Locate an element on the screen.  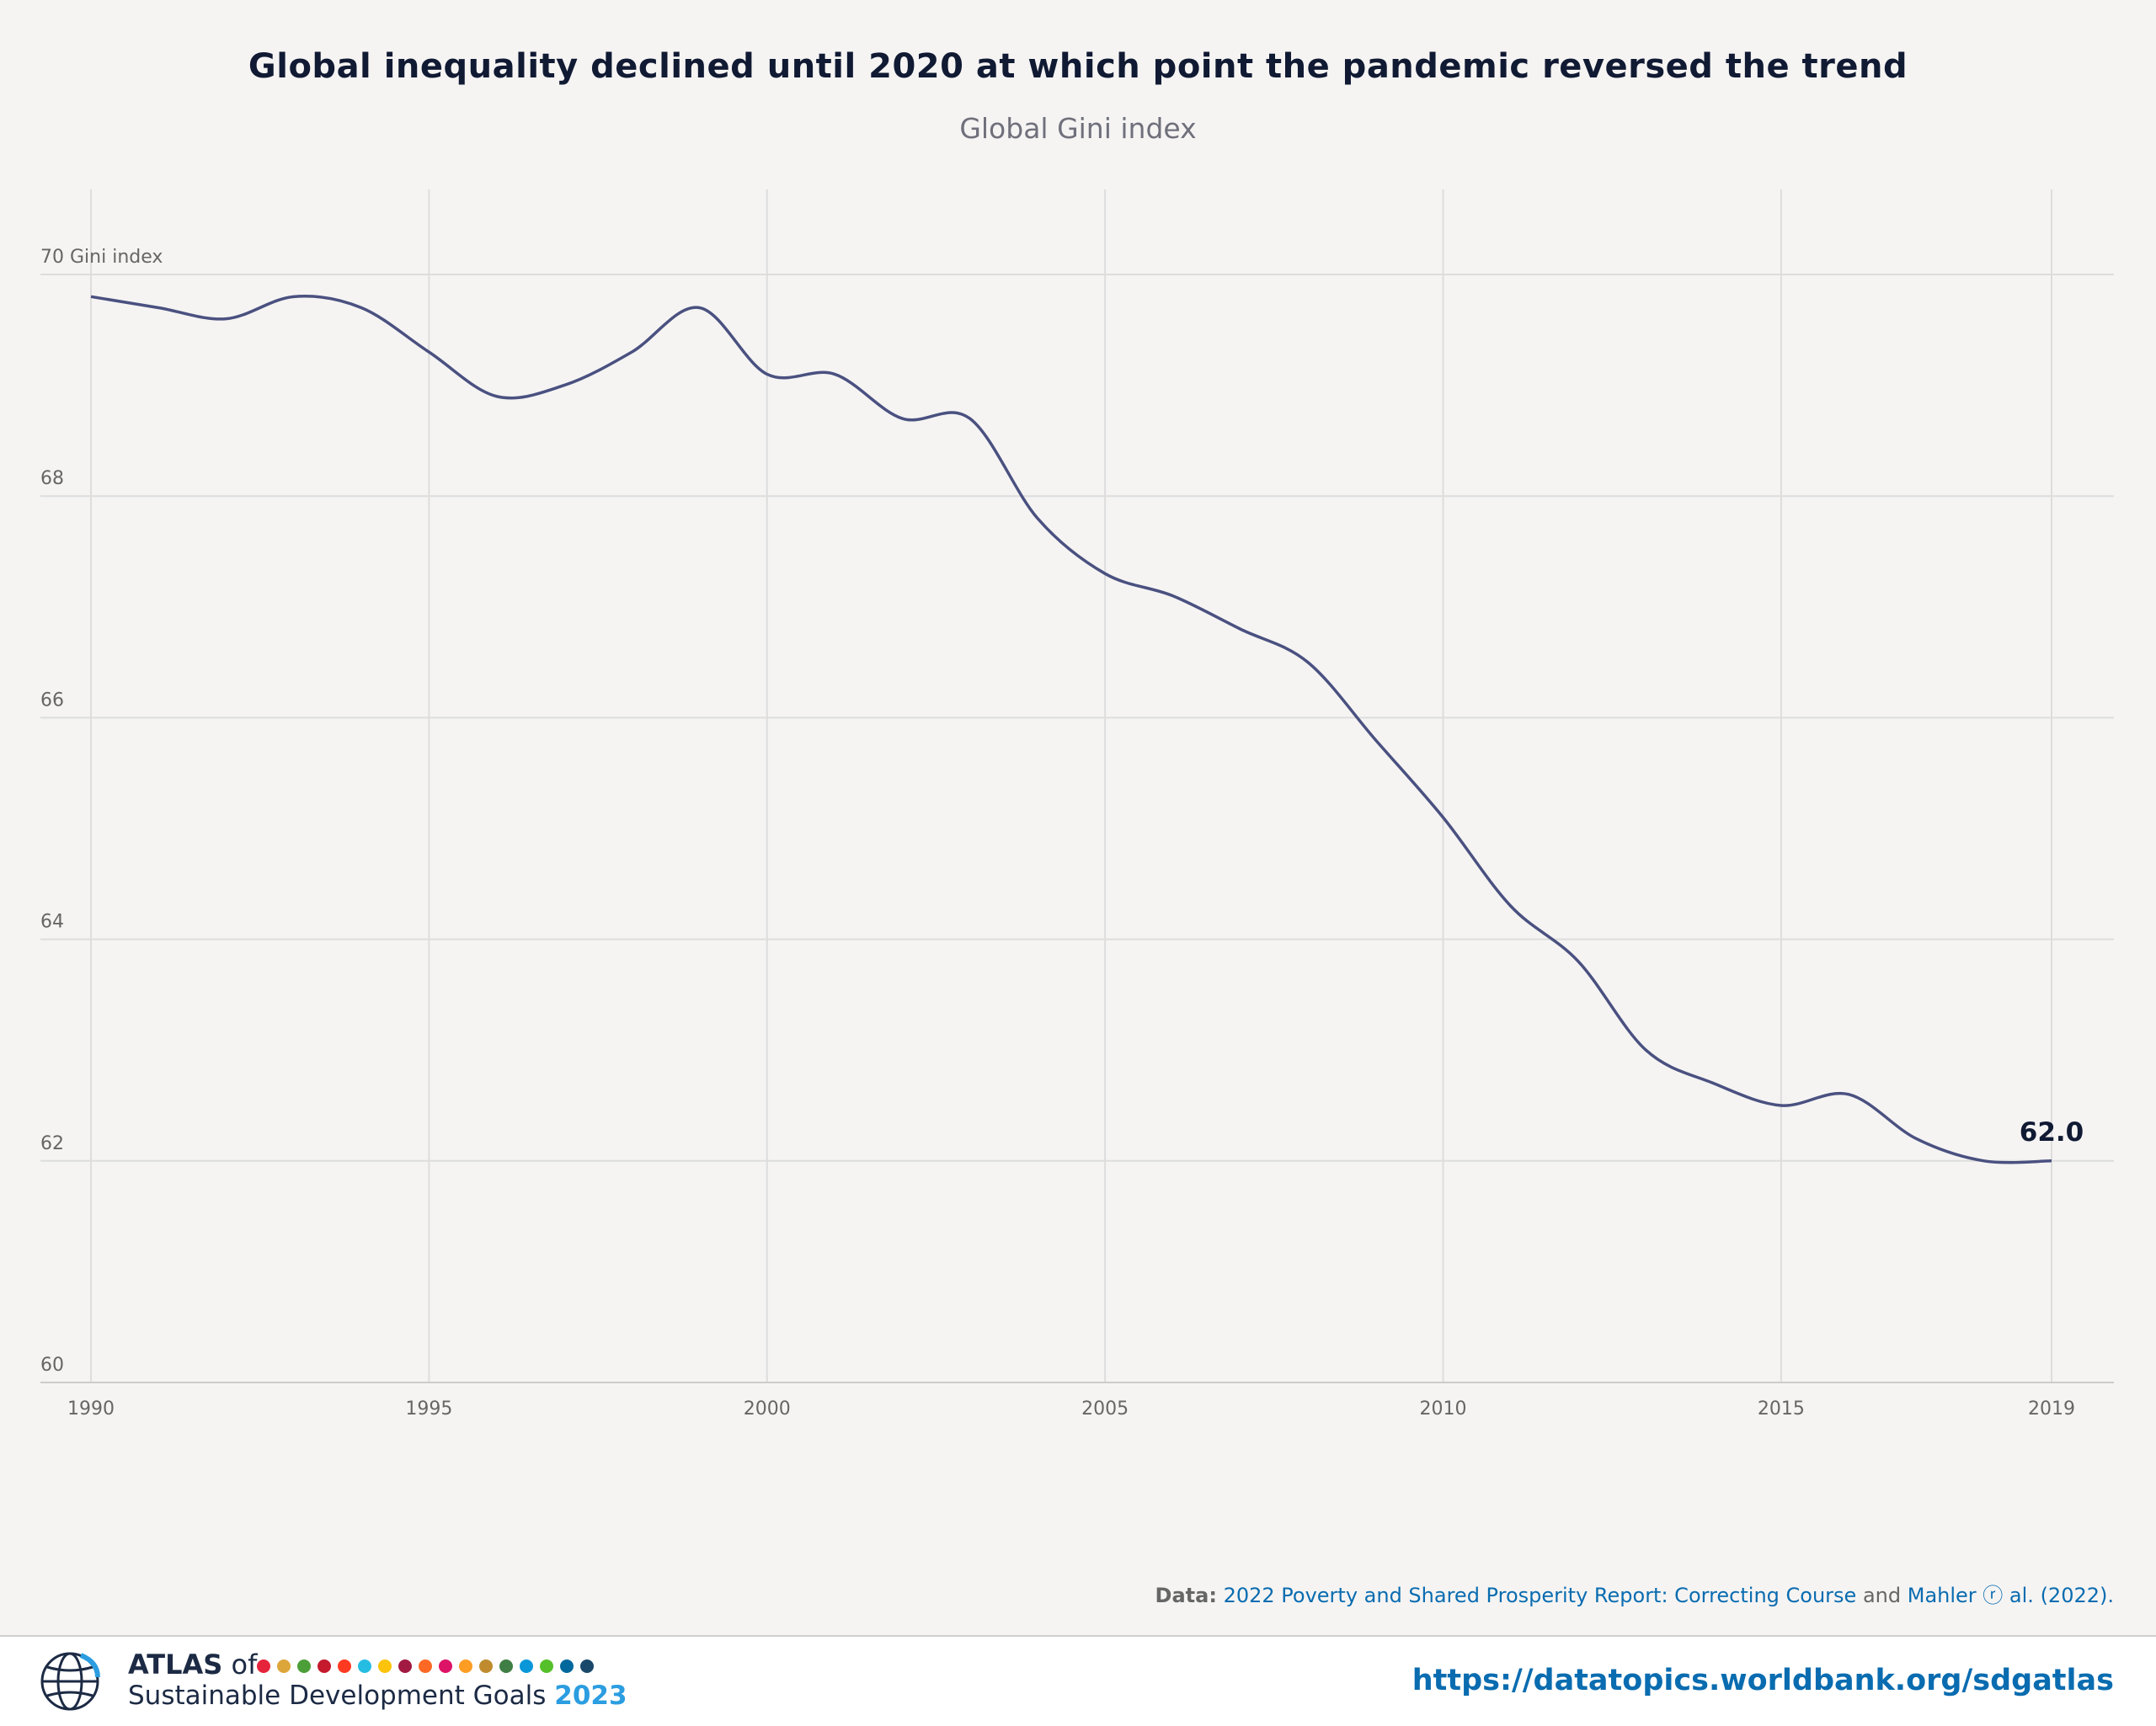
y-tick-label: 60 is located at coordinates (52, 1365).